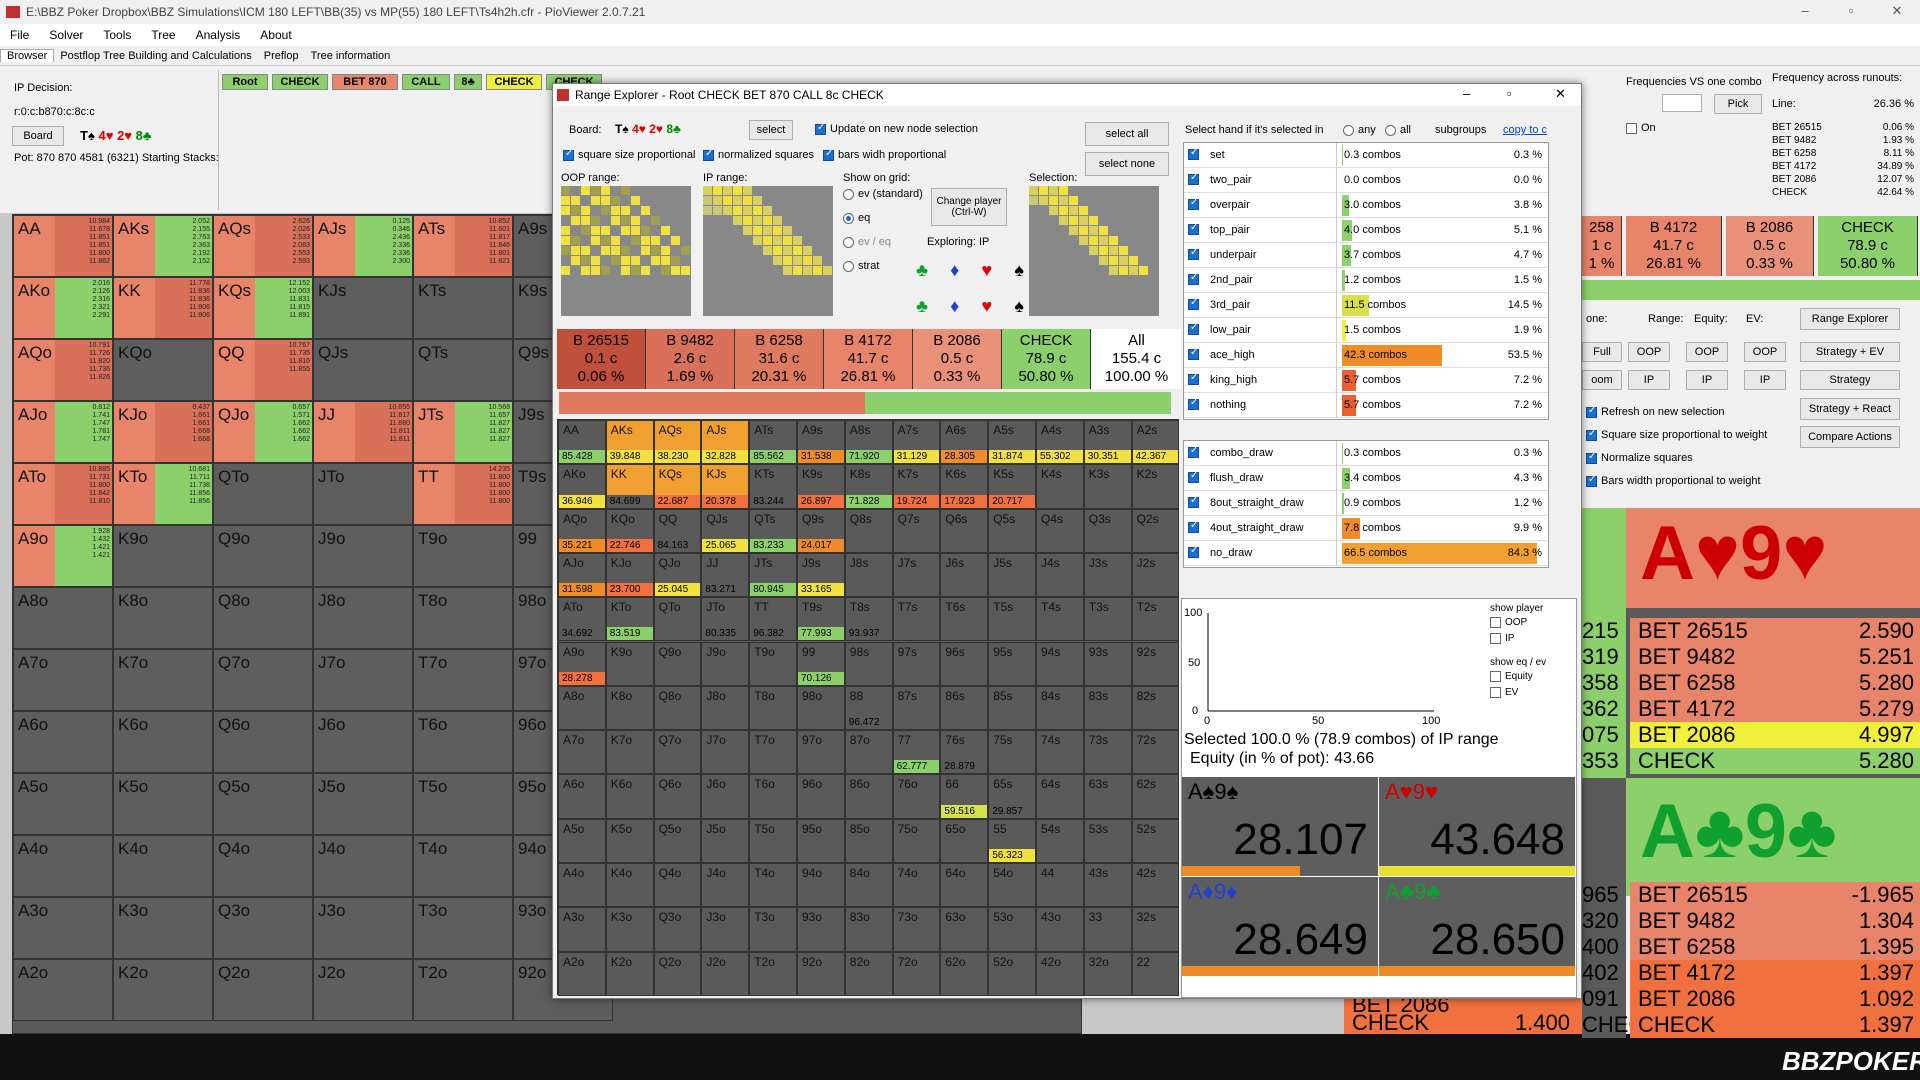 The height and width of the screenshot is (1080, 1920). What do you see at coordinates (964, 840) in the screenshot?
I see `equity-cell: 65o` at bounding box center [964, 840].